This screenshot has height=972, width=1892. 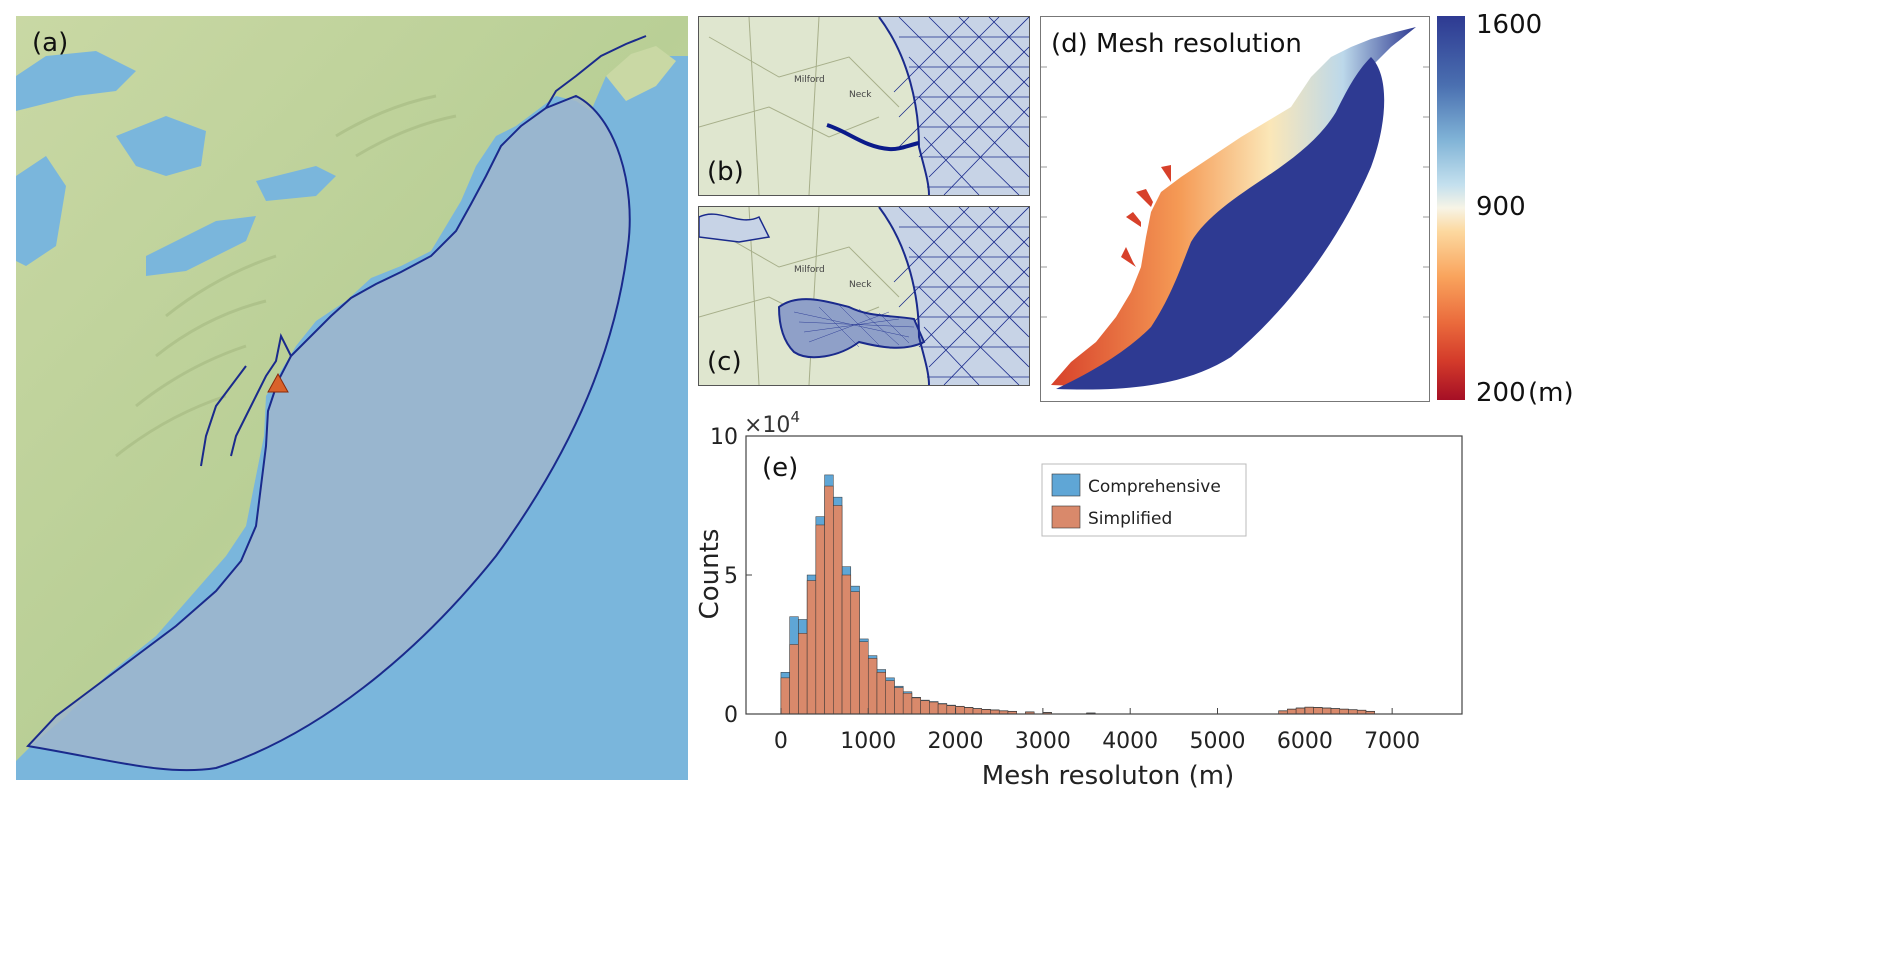 What do you see at coordinates (1176, 44) in the screenshot?
I see `panel-d-label: (d) Mesh resolution` at bounding box center [1176, 44].